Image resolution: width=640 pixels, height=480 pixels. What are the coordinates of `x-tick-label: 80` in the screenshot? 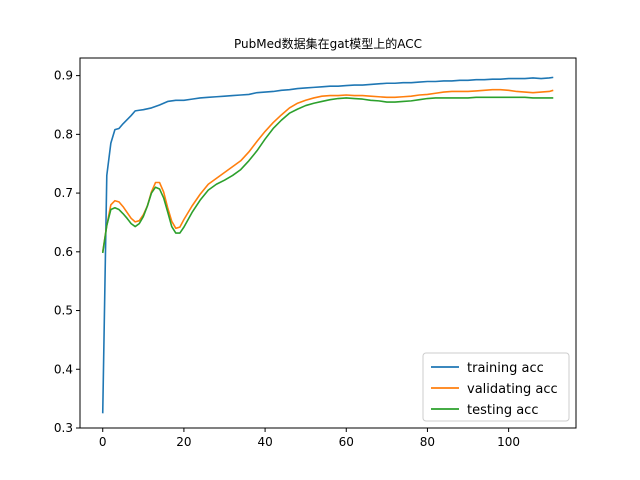 It's located at (427, 442).